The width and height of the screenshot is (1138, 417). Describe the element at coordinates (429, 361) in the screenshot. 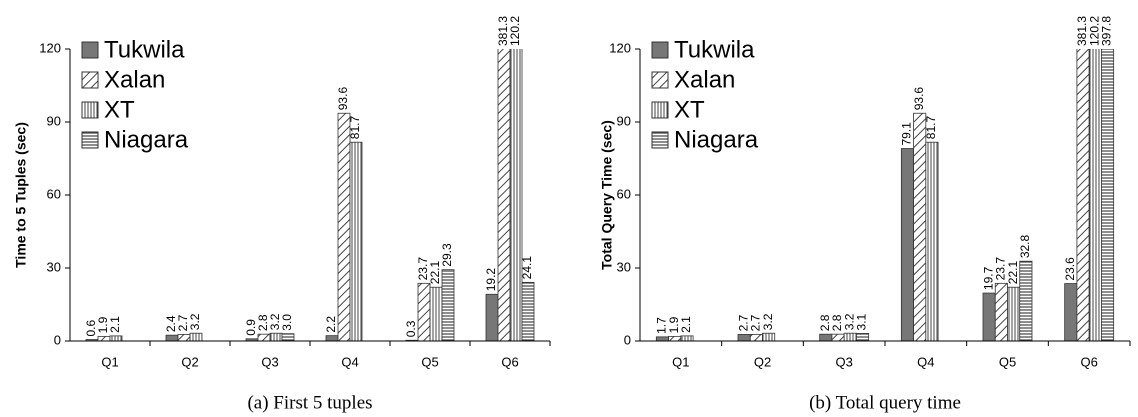

I see `x-tick-label: Q5` at that location.